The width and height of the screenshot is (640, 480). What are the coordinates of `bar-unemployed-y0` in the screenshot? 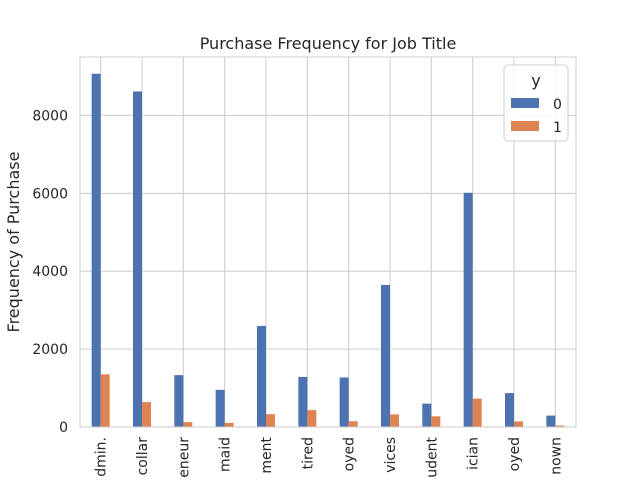 It's located at (509, 410).